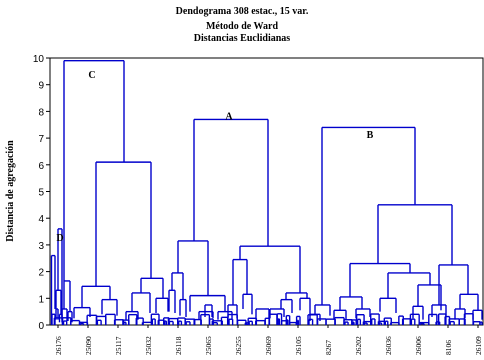 This screenshot has width=484, height=360. I want to click on y-tick-label: 2, so click(41, 273).